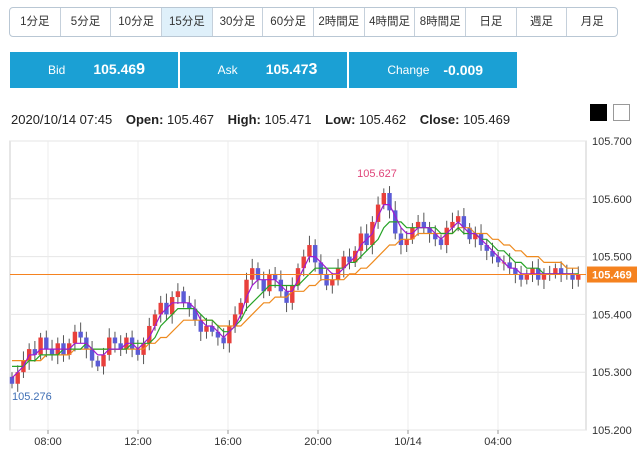 The image size is (640, 449). Describe the element at coordinates (441, 22) in the screenshot. I see `tab-timeframe-8: 8時間足` at that location.